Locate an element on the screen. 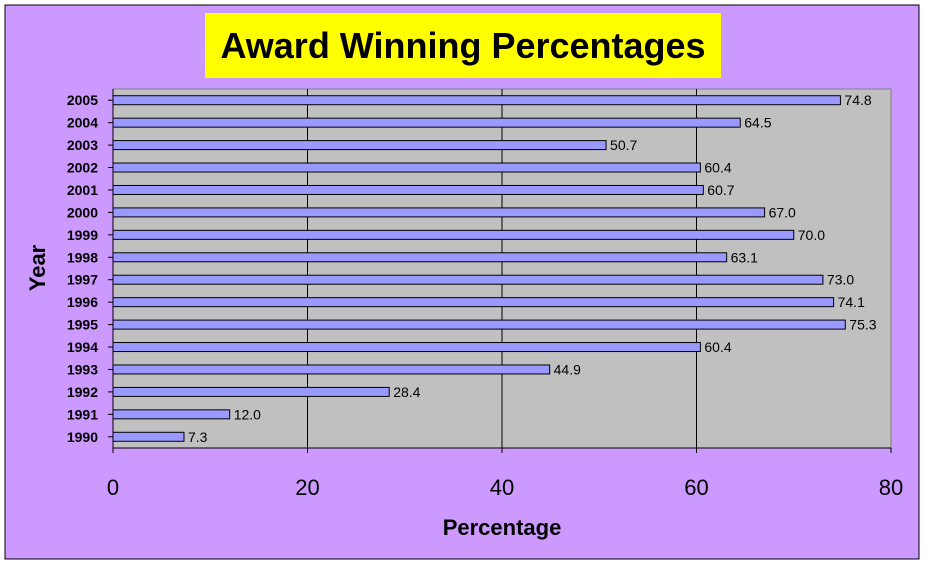  bar-1995 is located at coordinates (479, 324).